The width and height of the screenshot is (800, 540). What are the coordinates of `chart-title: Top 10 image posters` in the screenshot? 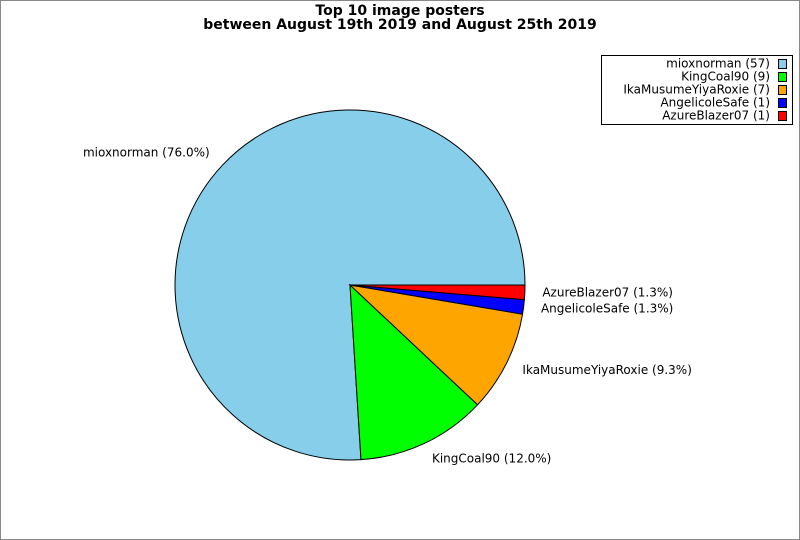 It's located at (399, 11).